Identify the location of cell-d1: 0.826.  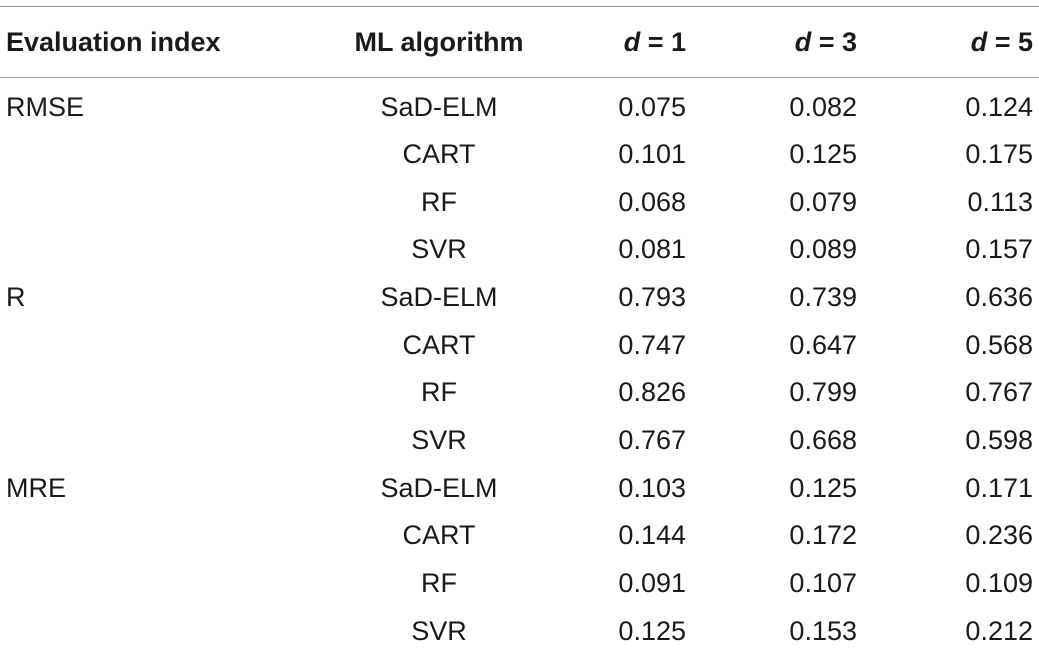
(611, 393).